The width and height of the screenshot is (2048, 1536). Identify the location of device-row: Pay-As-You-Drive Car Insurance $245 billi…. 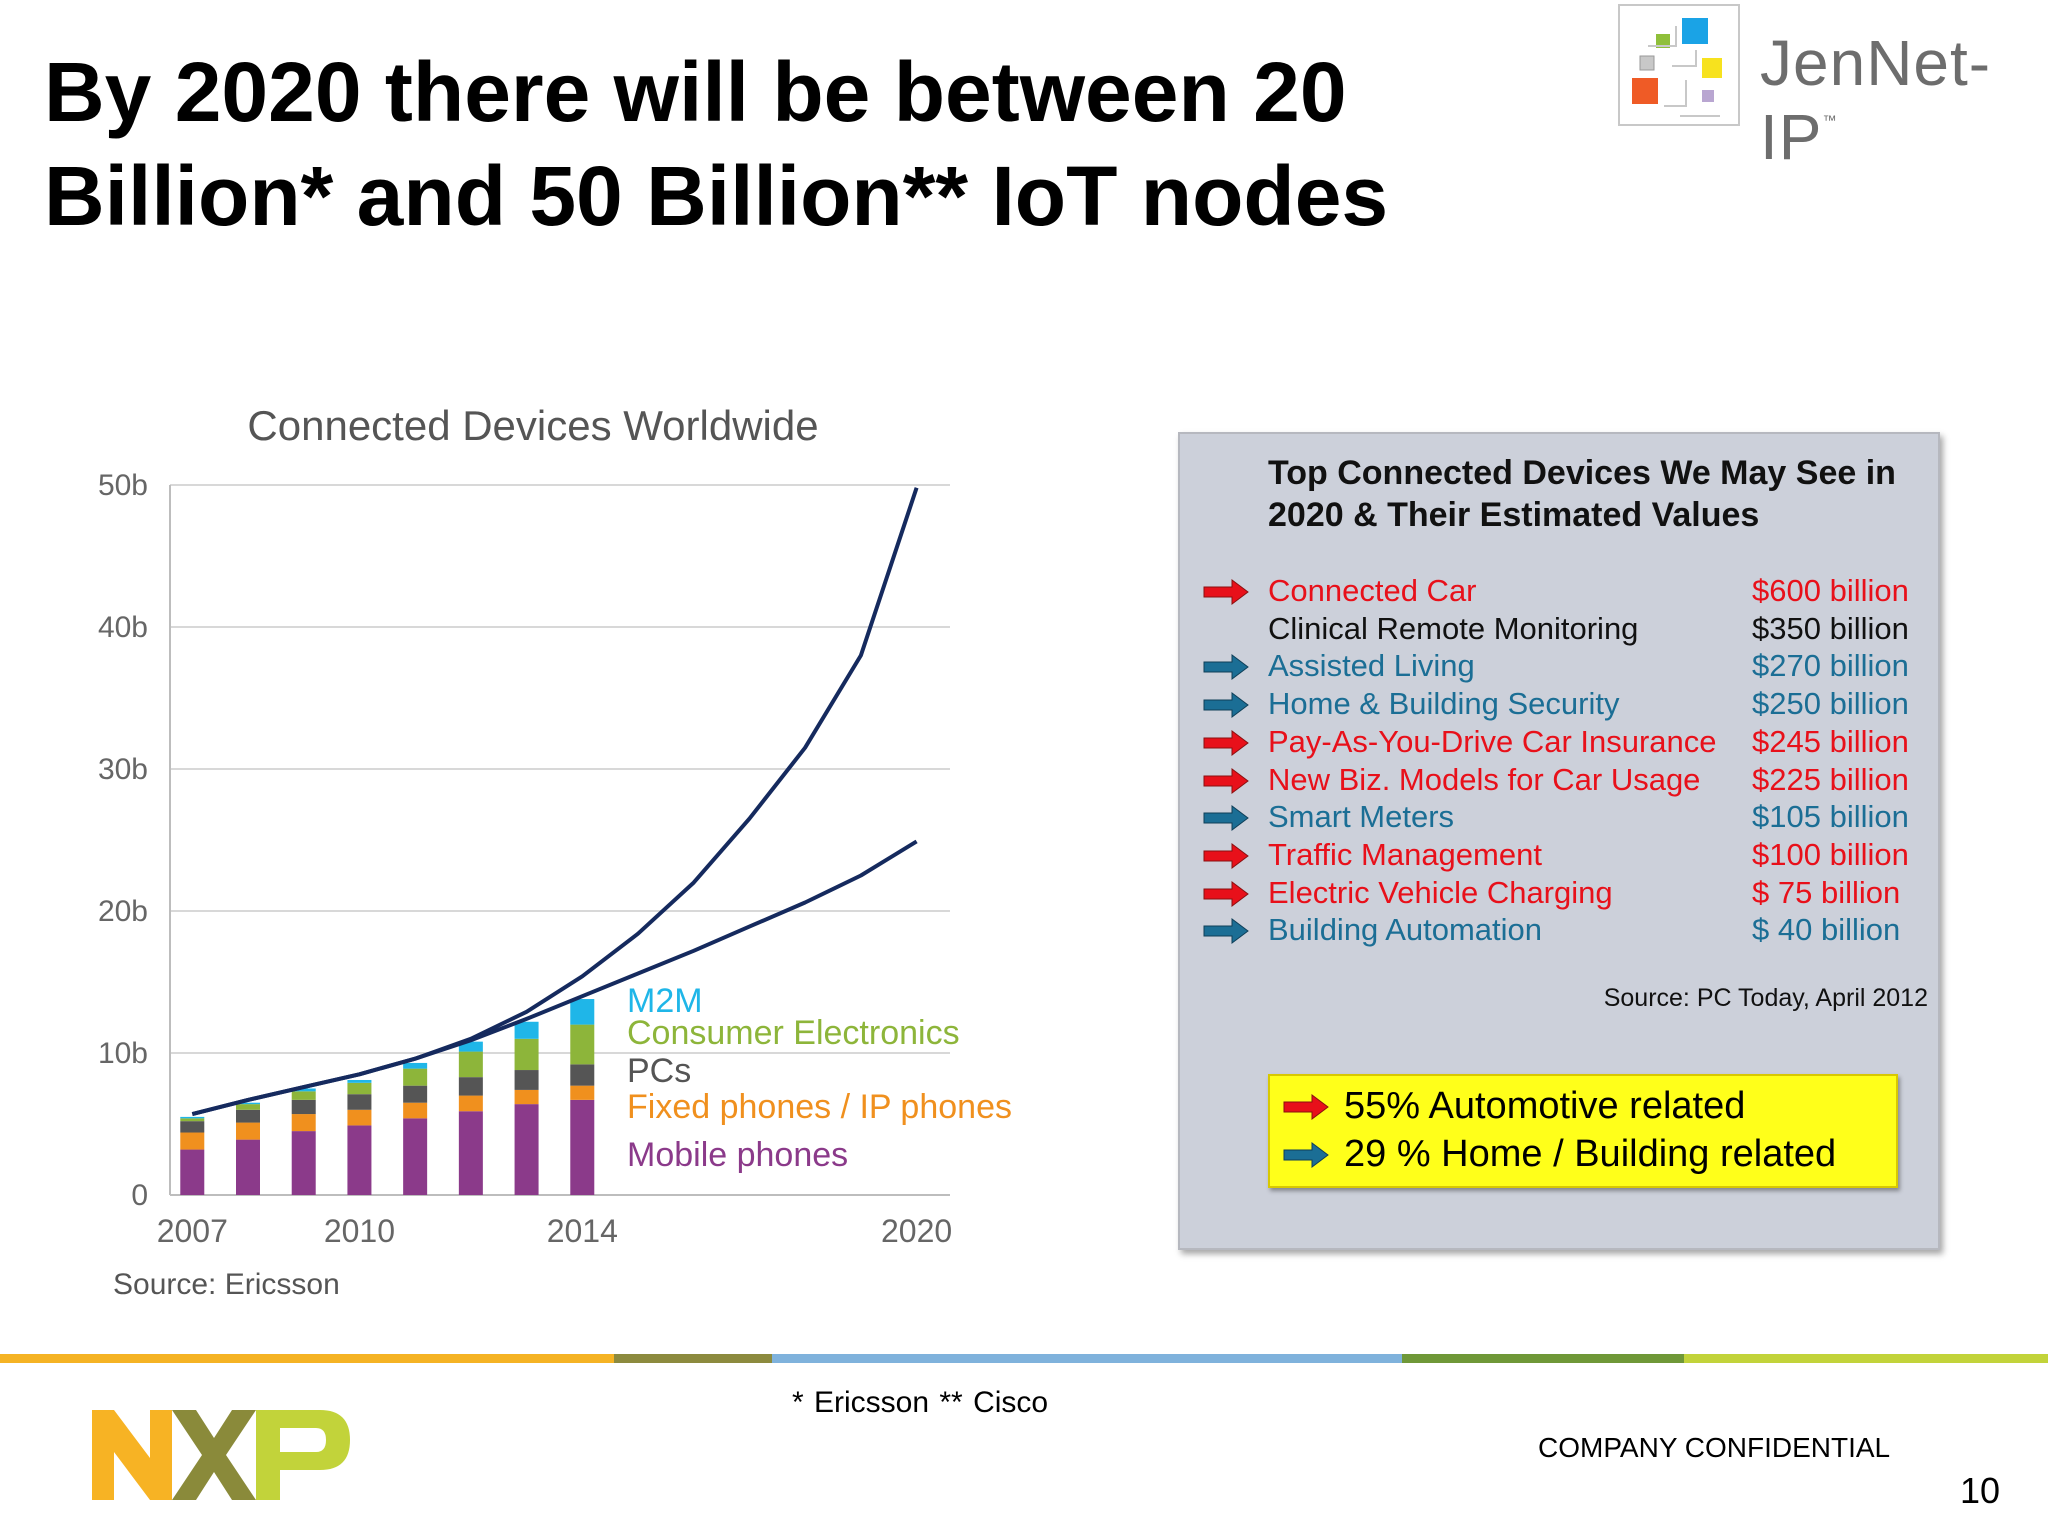
(1560, 742).